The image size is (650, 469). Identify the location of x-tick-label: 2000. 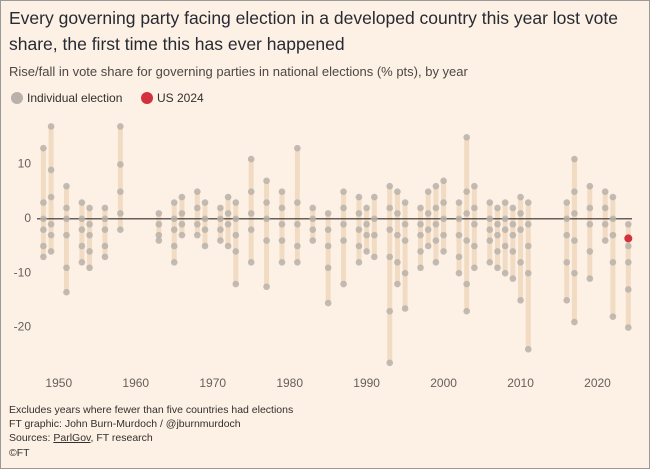
(443, 383).